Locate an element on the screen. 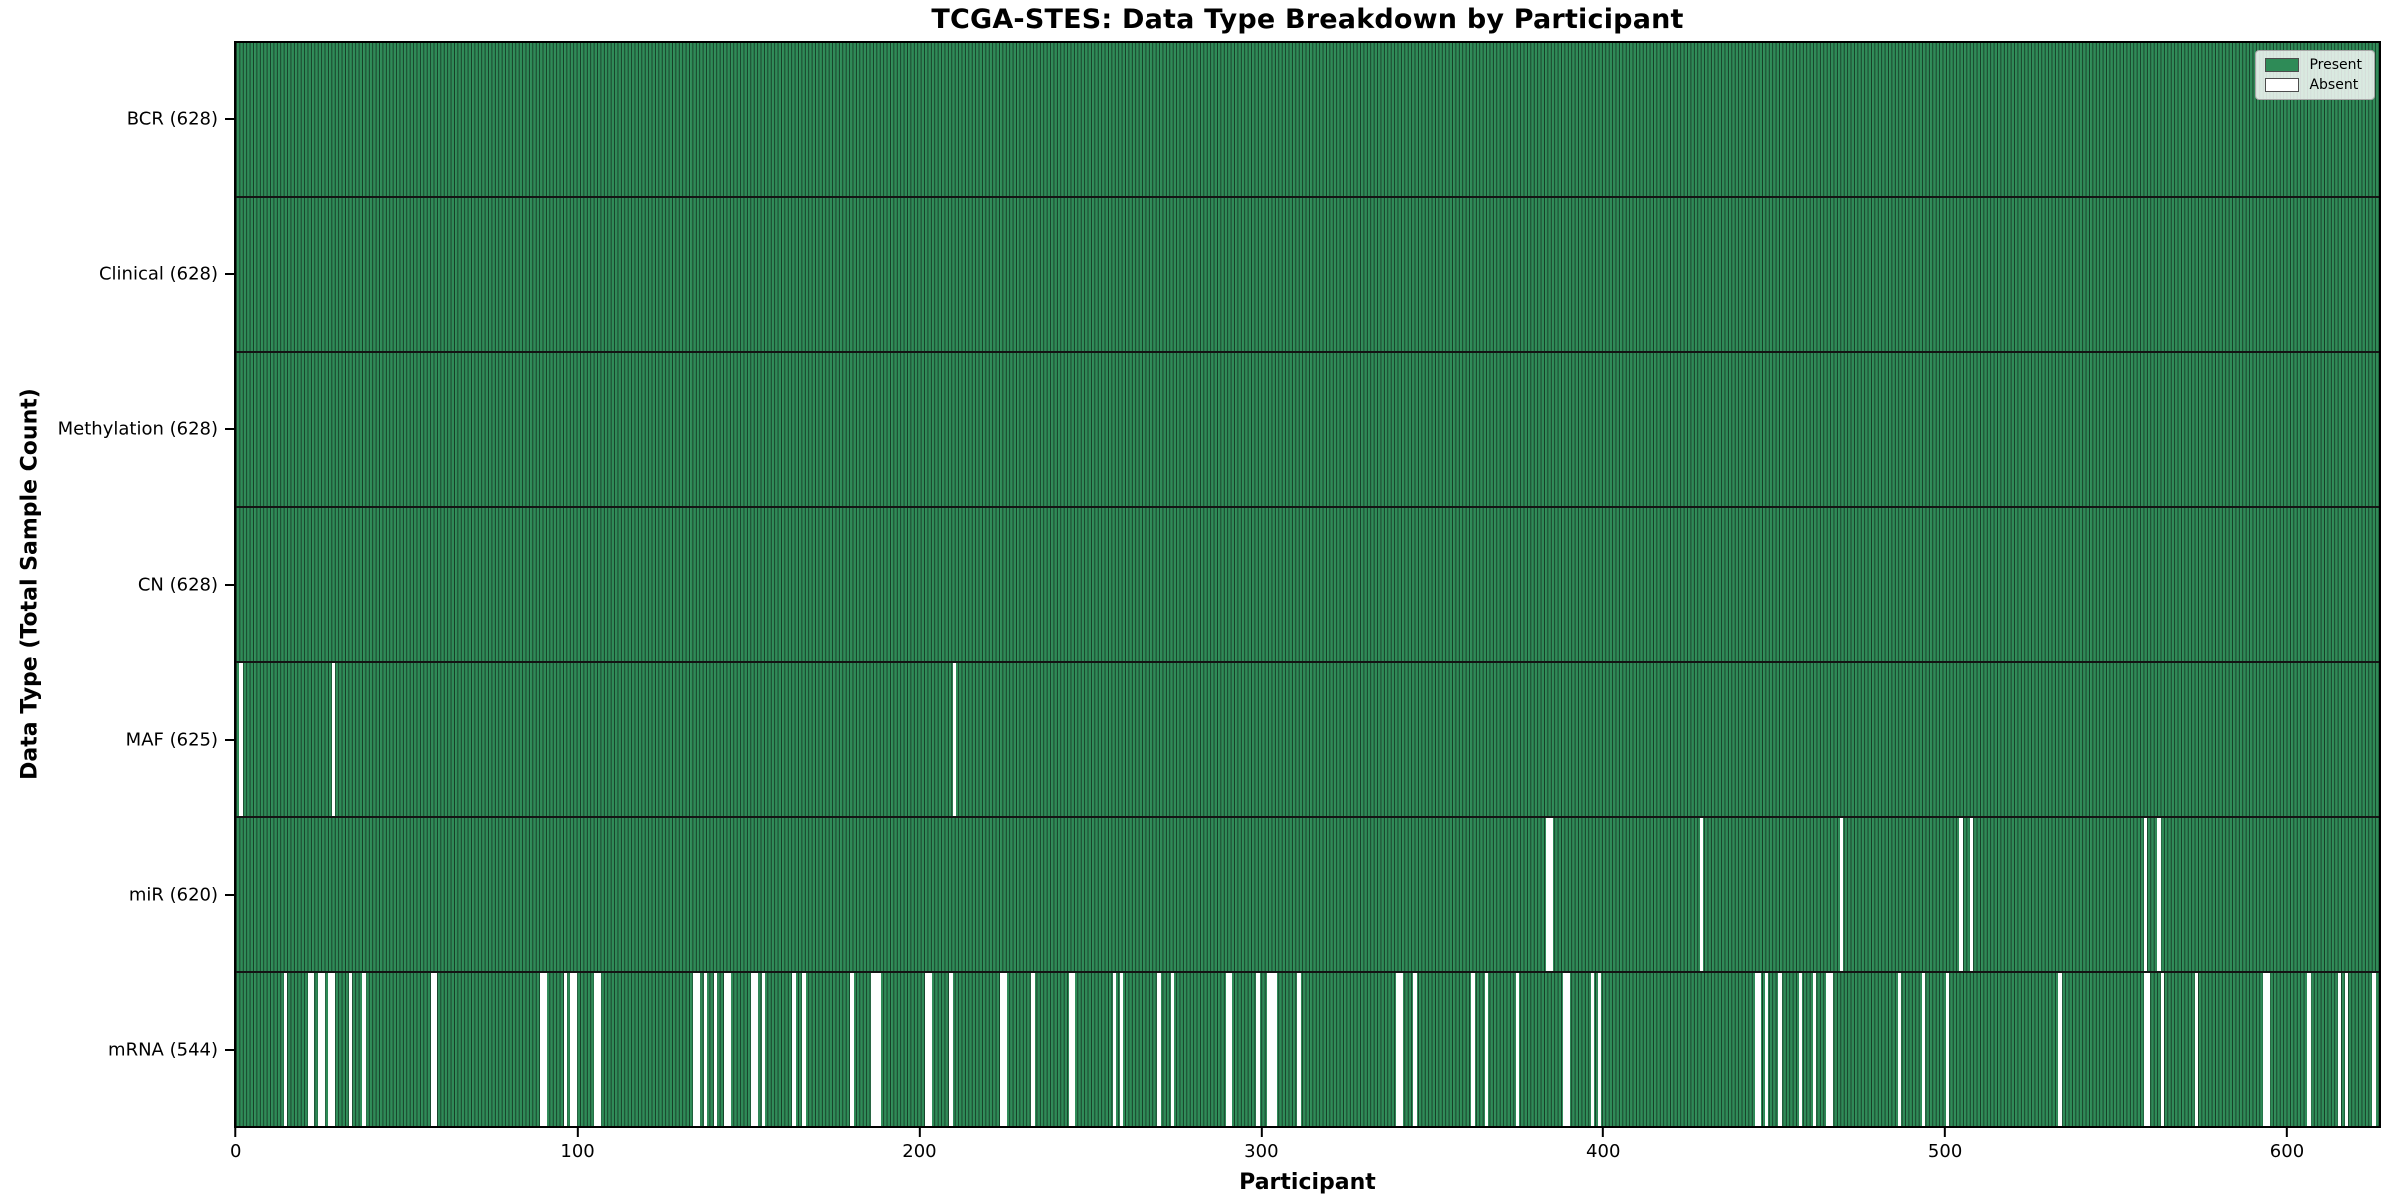  y-tick-label: miR (620) is located at coordinates (173, 895).